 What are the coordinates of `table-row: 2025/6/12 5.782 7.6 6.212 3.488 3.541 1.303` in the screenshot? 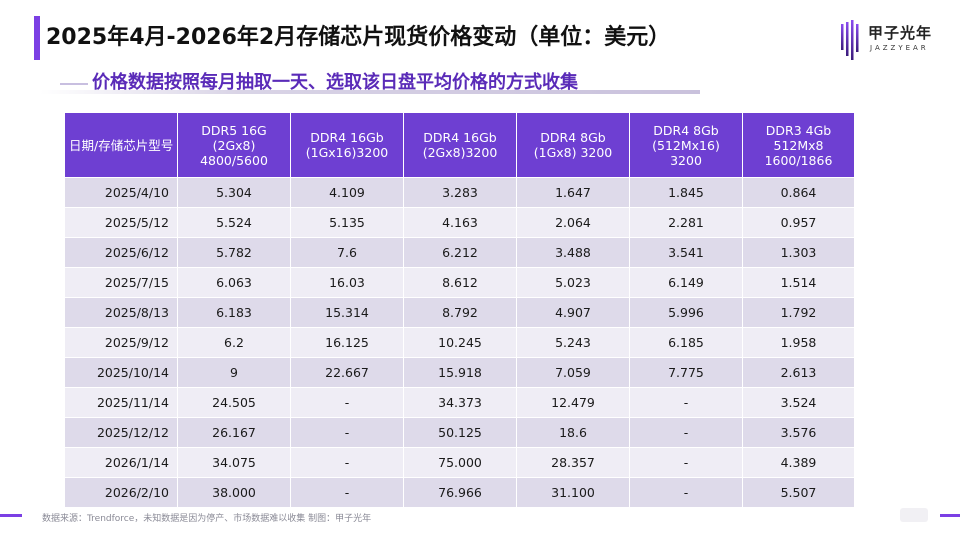 It's located at (459, 252).